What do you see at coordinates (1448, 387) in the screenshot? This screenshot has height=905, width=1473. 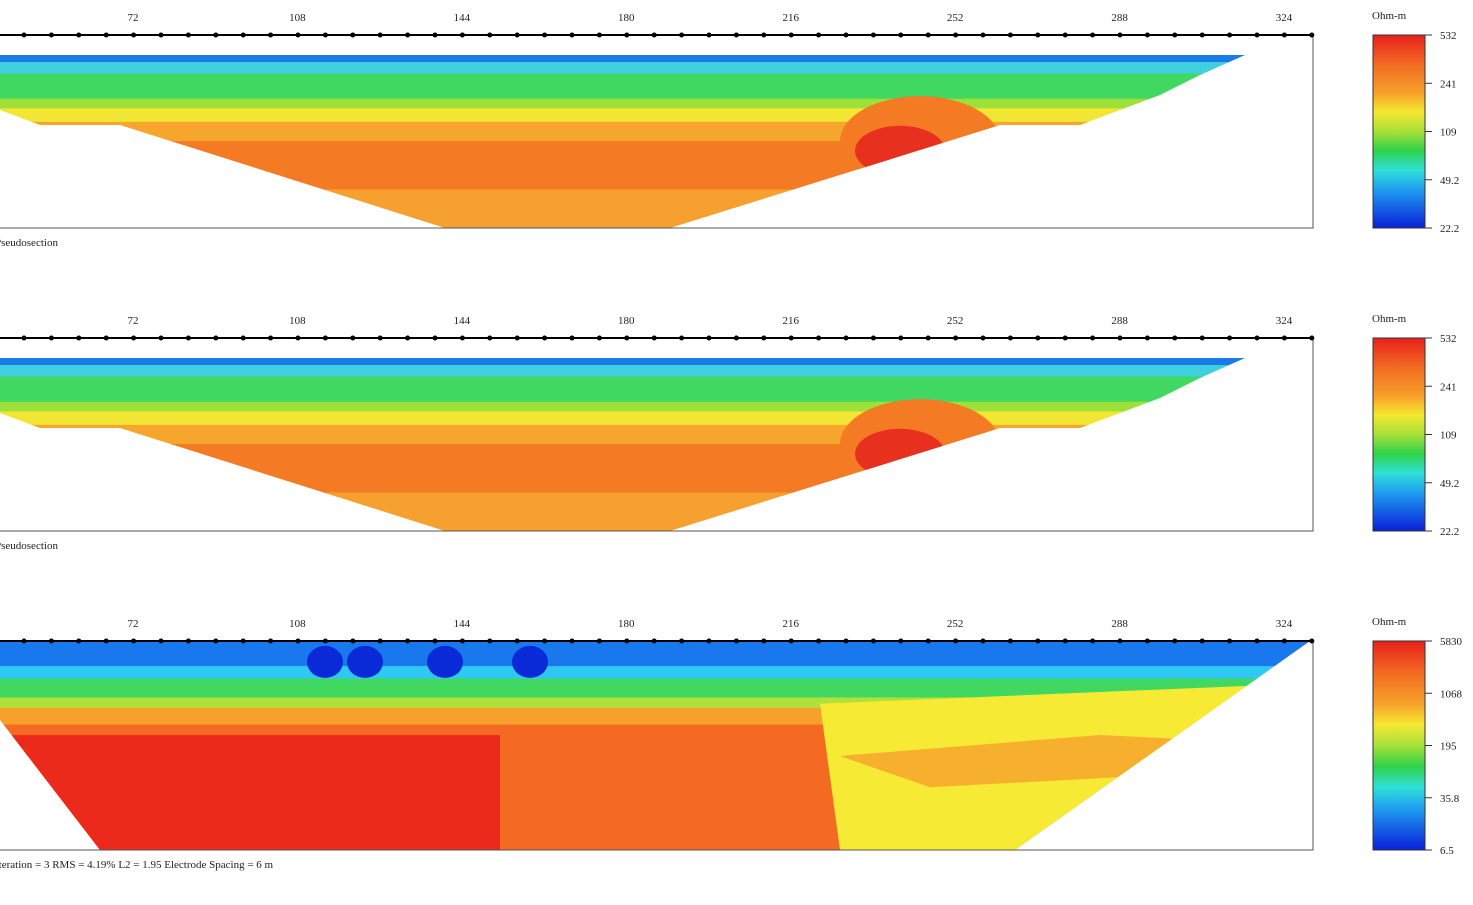 I see `colorbar-label: 241` at bounding box center [1448, 387].